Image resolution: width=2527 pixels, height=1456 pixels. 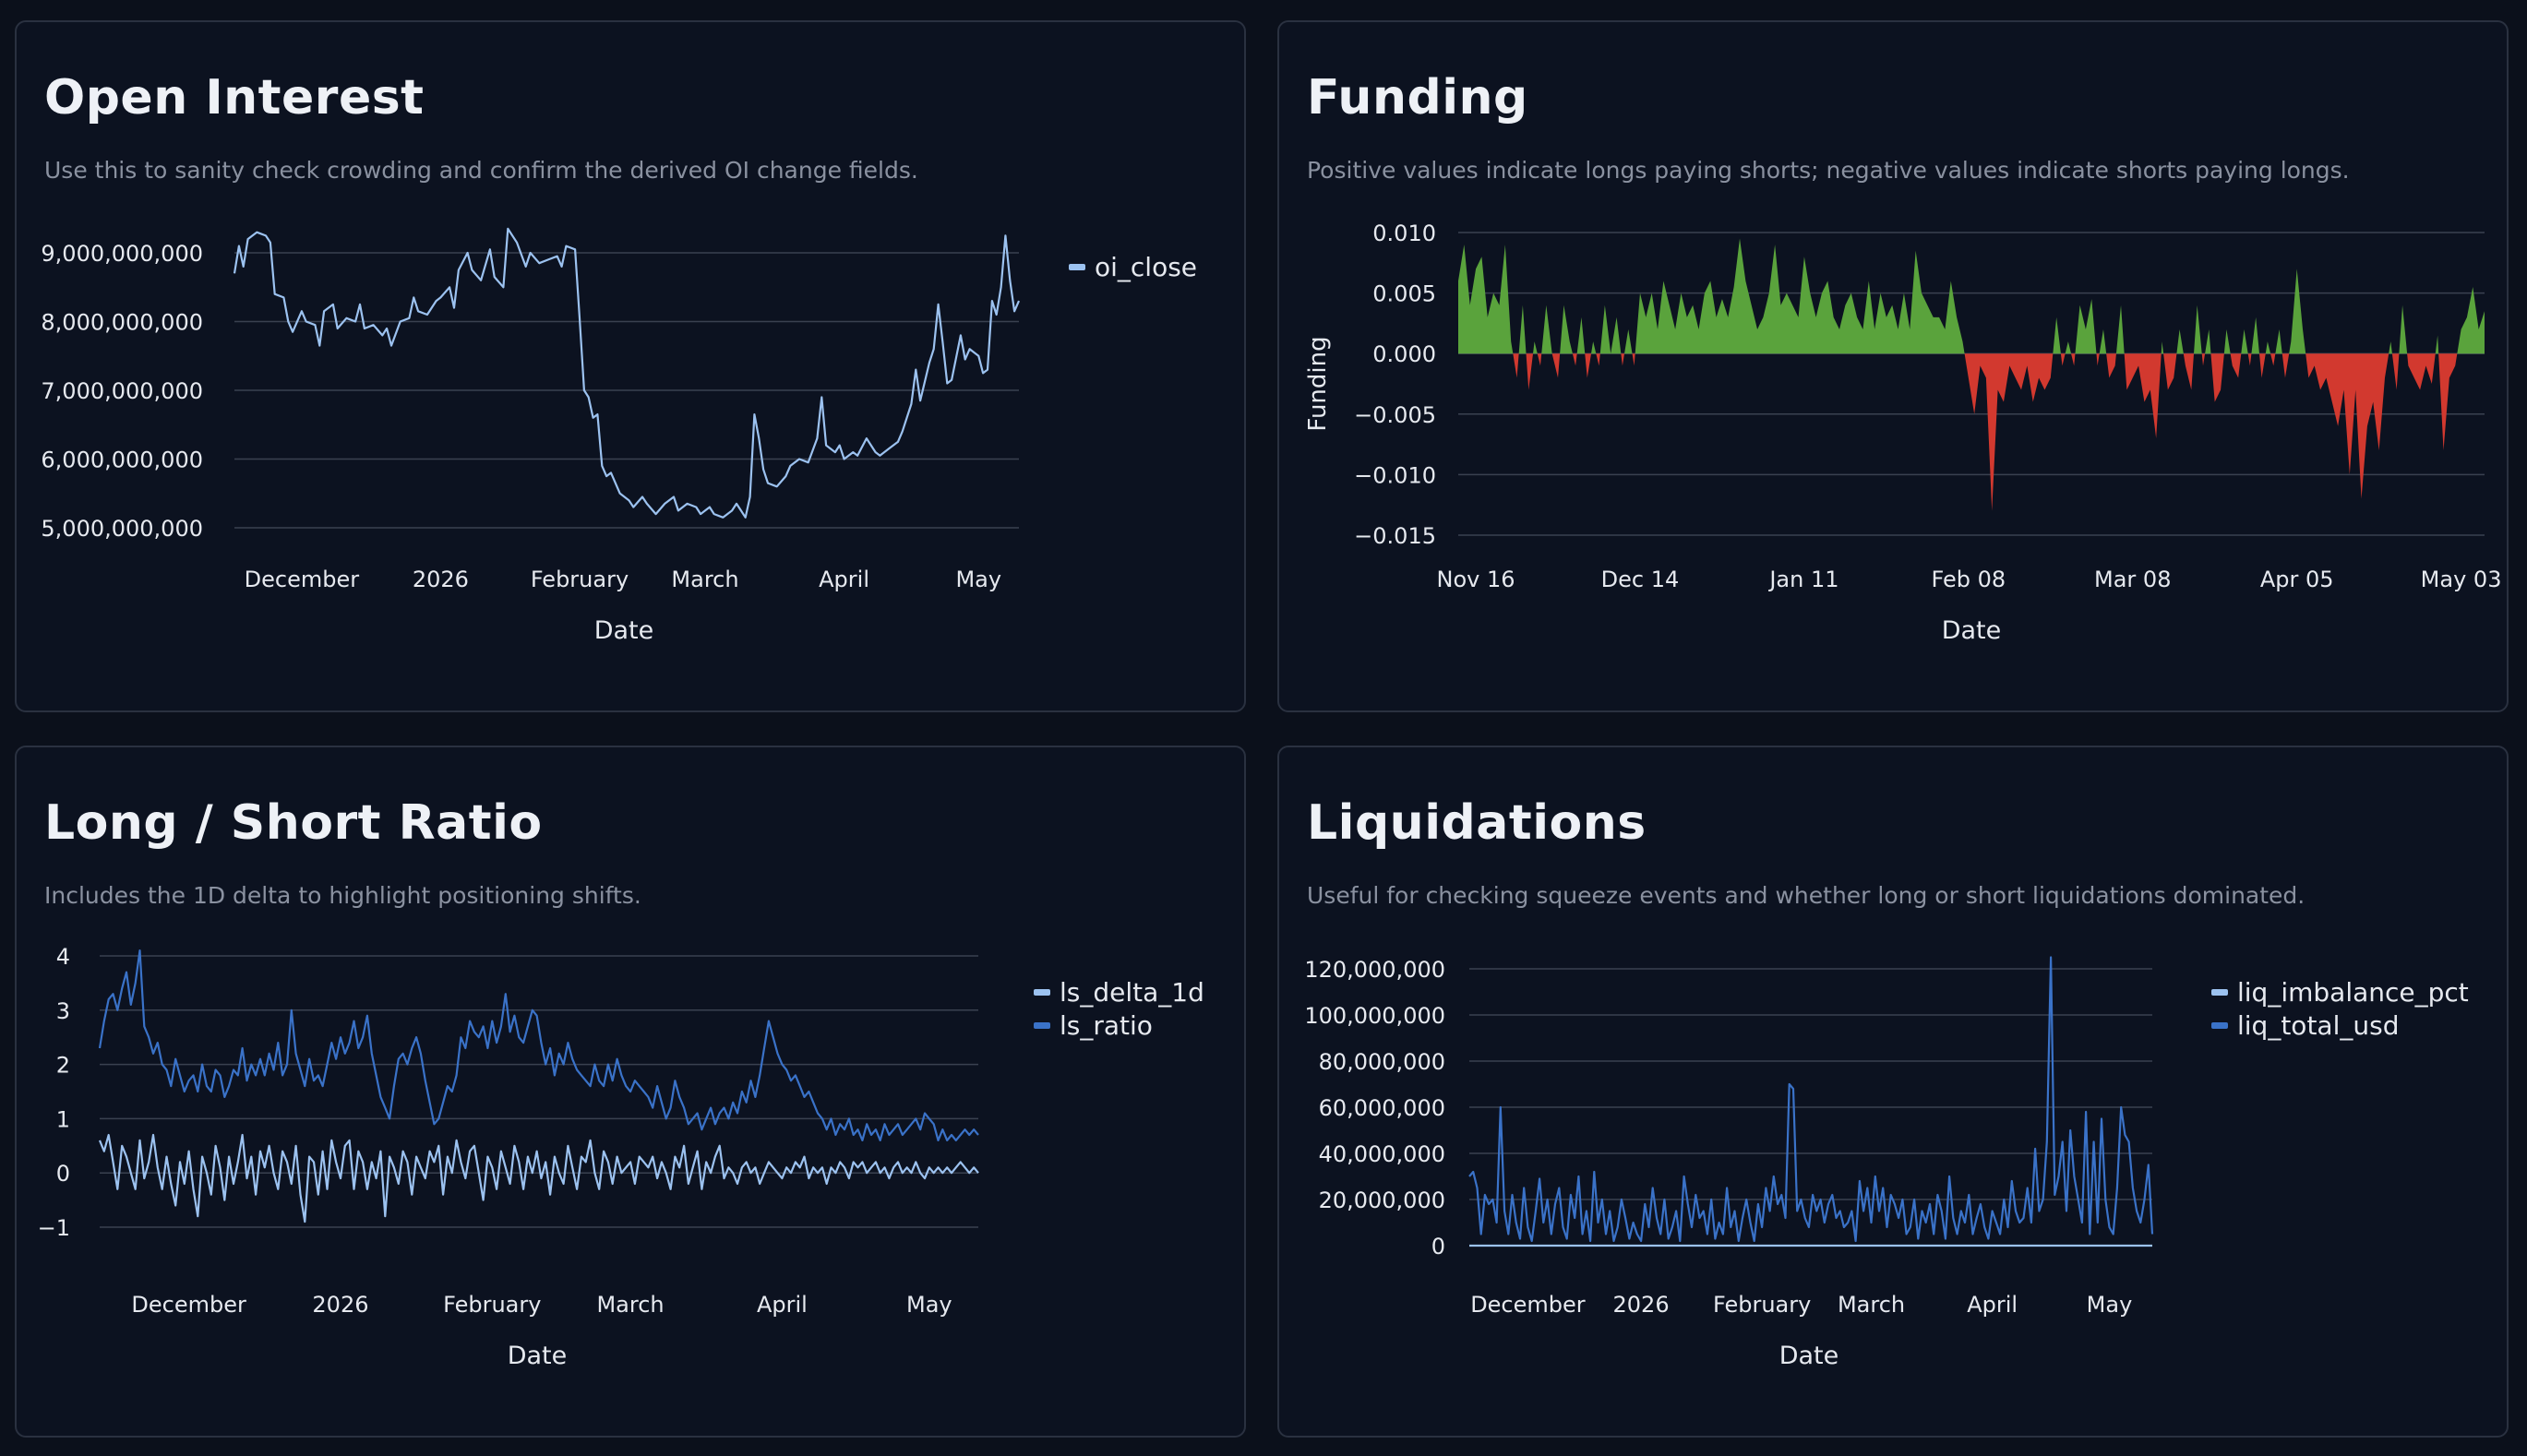 What do you see at coordinates (1382, 1154) in the screenshot?
I see `y-tick-label: 40,000,000` at bounding box center [1382, 1154].